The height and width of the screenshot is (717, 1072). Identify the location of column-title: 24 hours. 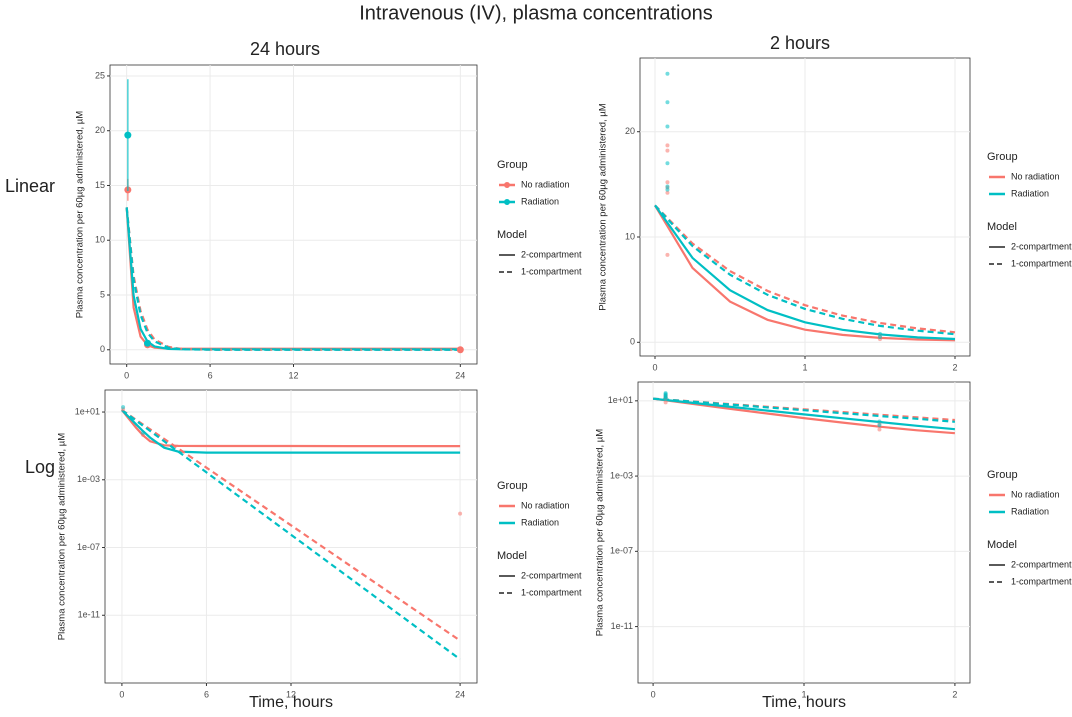
(285, 49).